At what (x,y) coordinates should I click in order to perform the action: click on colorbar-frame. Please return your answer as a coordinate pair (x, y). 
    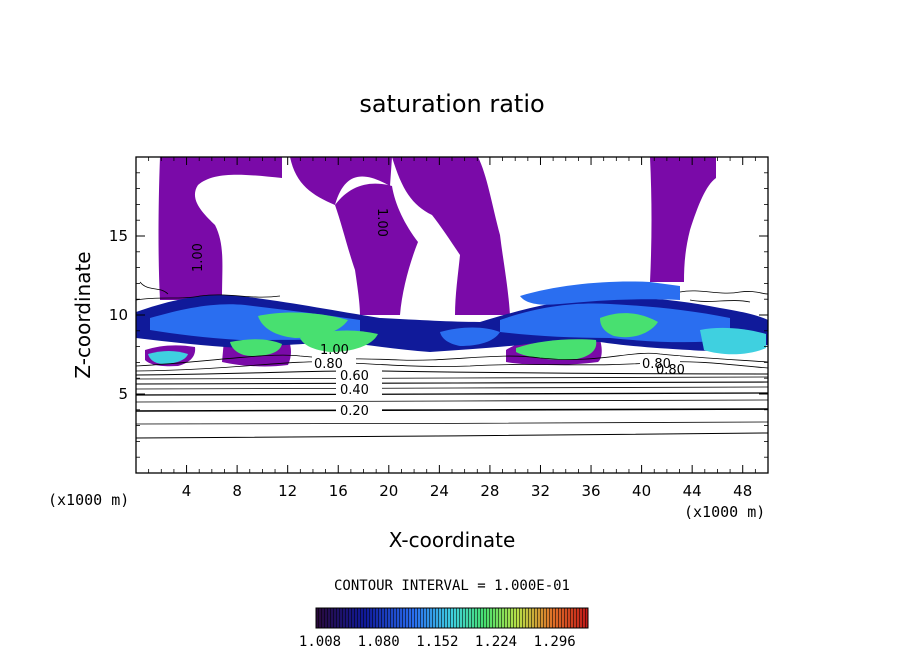
    Looking at the image, I should click on (452, 618).